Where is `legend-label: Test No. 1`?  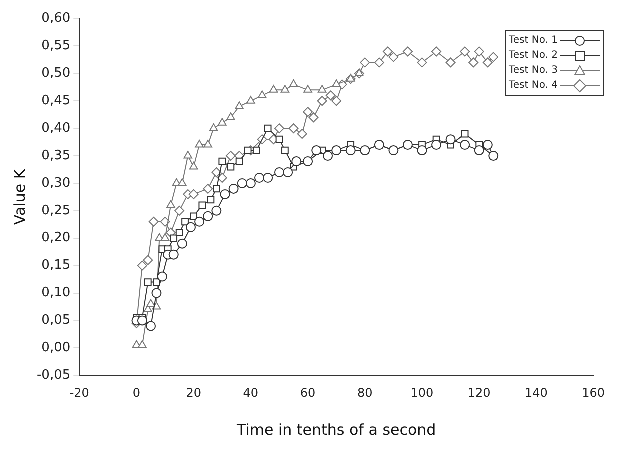
legend-label: Test No. 1 is located at coordinates (533, 41).